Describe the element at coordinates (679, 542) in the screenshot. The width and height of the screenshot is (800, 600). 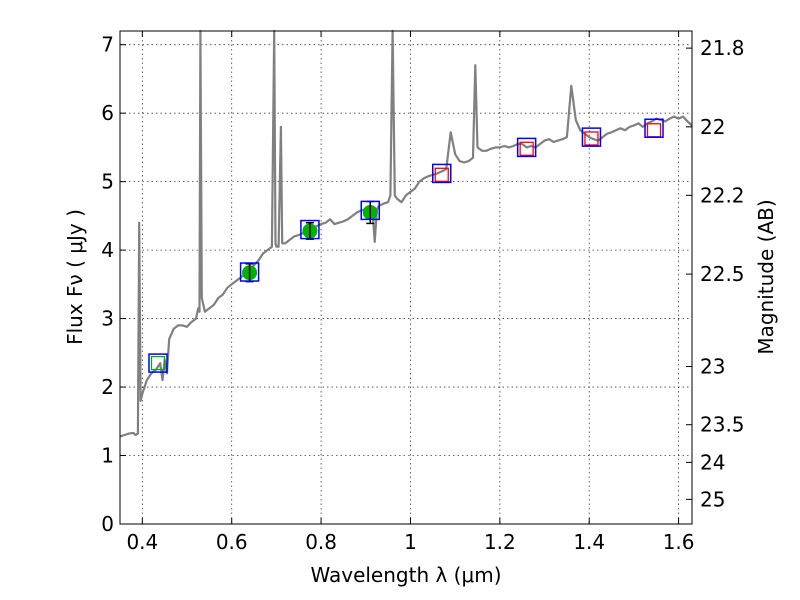
I see `x-tick-label: 1.6` at that location.